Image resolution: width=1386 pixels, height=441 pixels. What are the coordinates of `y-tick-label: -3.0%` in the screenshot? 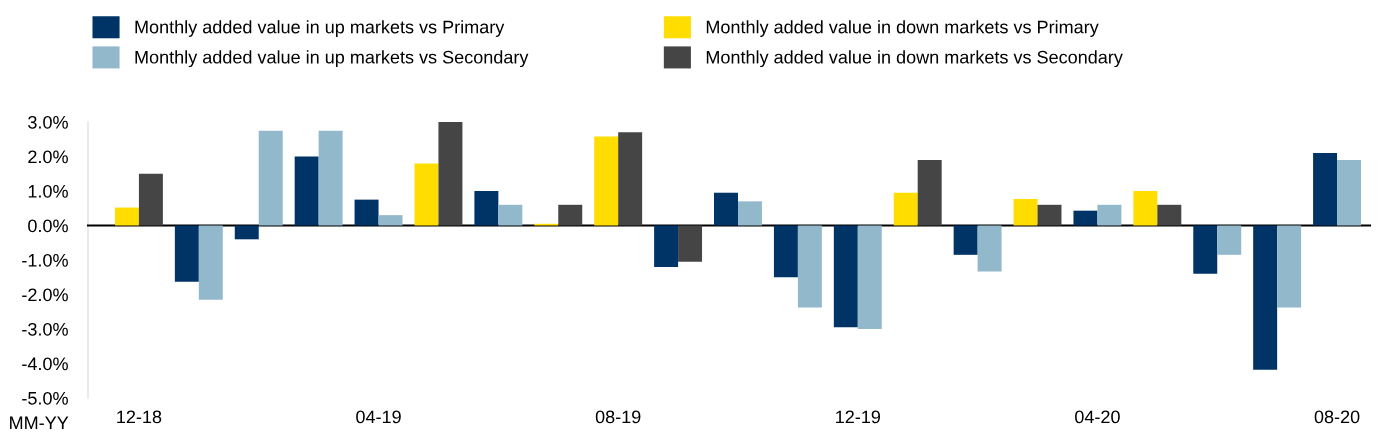 It's located at (45, 329).